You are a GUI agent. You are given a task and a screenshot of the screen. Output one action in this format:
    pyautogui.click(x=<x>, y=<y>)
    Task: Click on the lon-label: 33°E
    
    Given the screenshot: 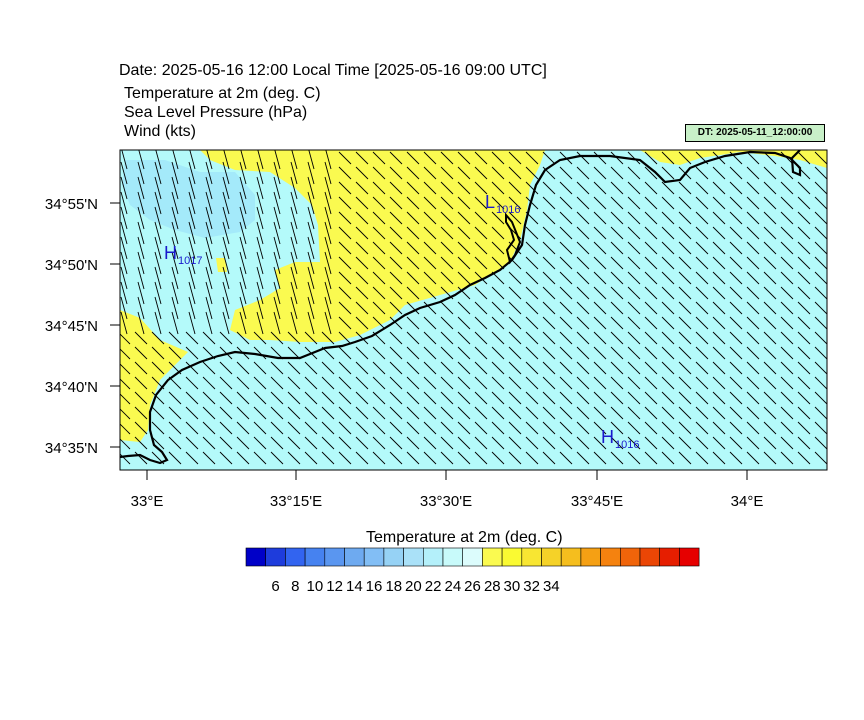 What is the action you would take?
    pyautogui.click(x=147, y=501)
    